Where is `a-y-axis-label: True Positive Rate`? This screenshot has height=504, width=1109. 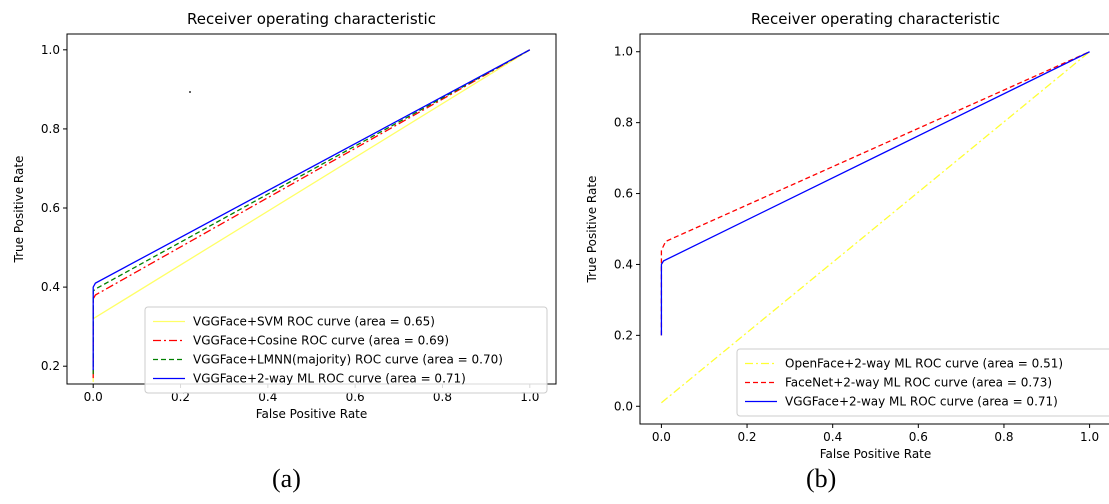 a-y-axis-label: True Positive Rate is located at coordinates (19, 210).